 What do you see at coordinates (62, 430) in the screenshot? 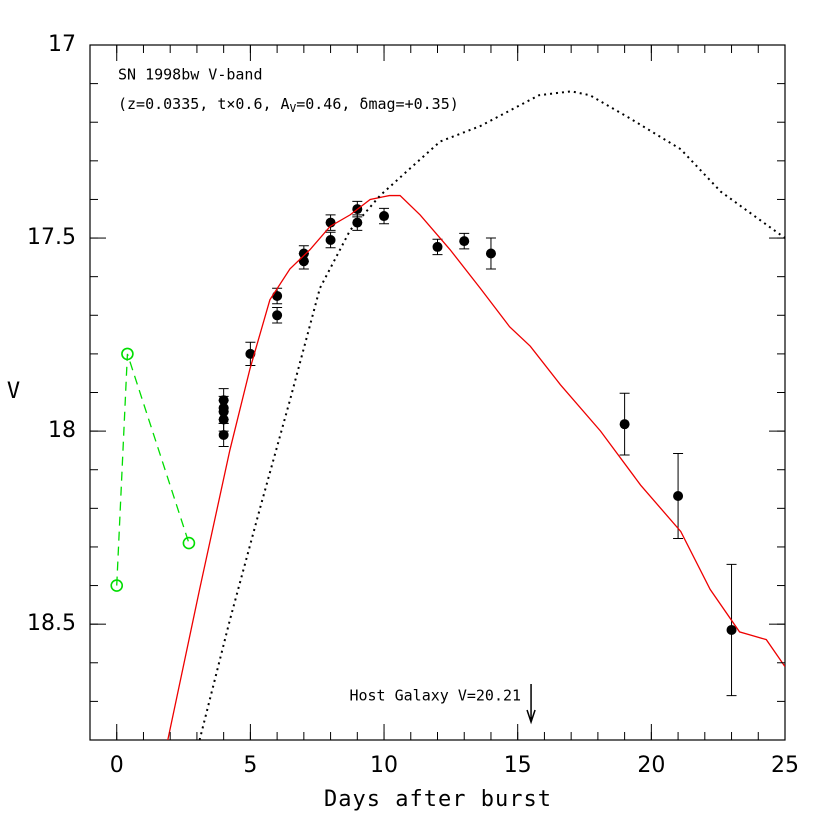
I see `y-tick-label: 18` at bounding box center [62, 430].